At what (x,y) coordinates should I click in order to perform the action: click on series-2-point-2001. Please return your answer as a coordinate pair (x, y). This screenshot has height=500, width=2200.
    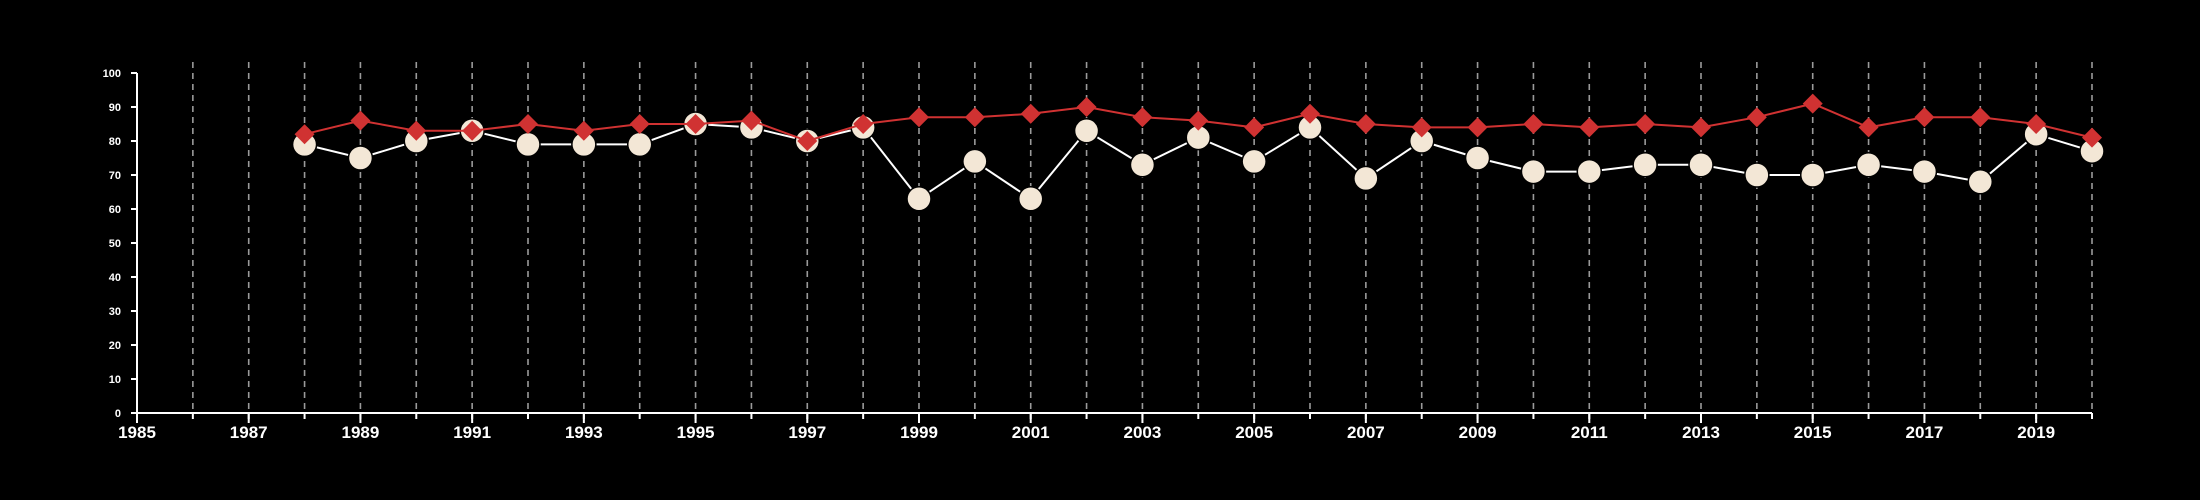
    Looking at the image, I should click on (1030, 199).